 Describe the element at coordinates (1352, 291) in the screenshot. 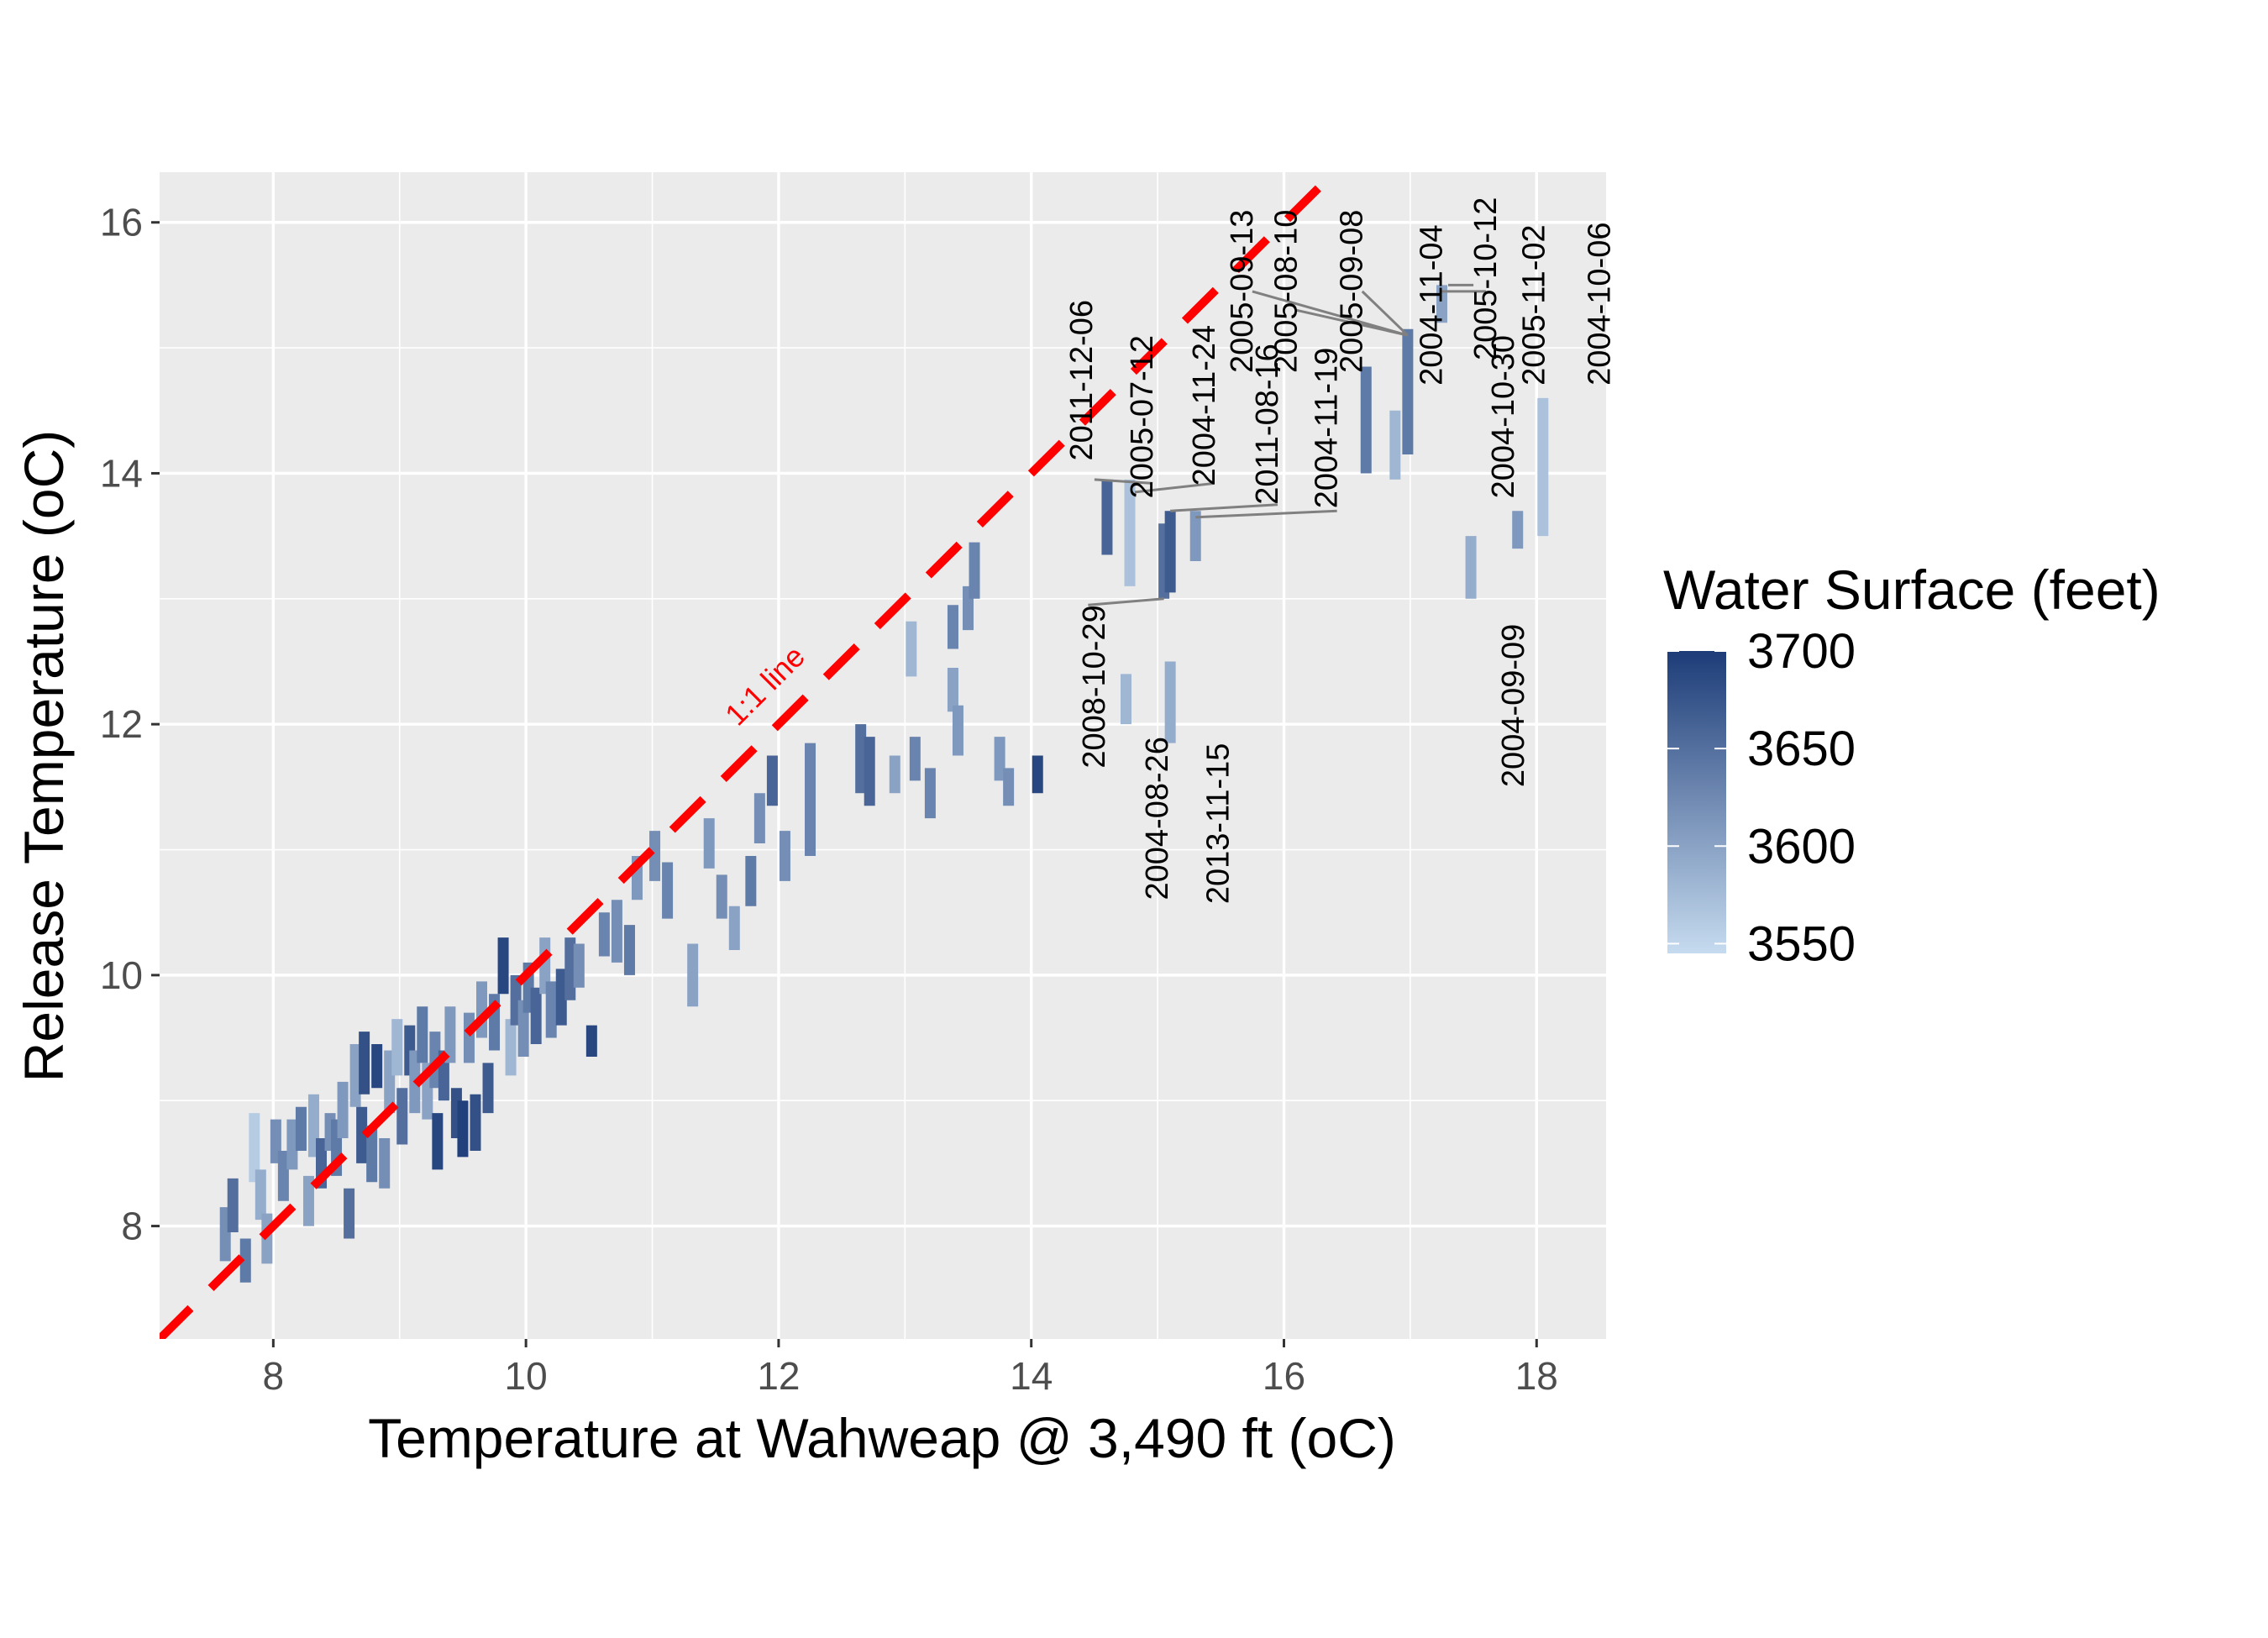

I see `date-annotation-label: 2005-09-08` at that location.